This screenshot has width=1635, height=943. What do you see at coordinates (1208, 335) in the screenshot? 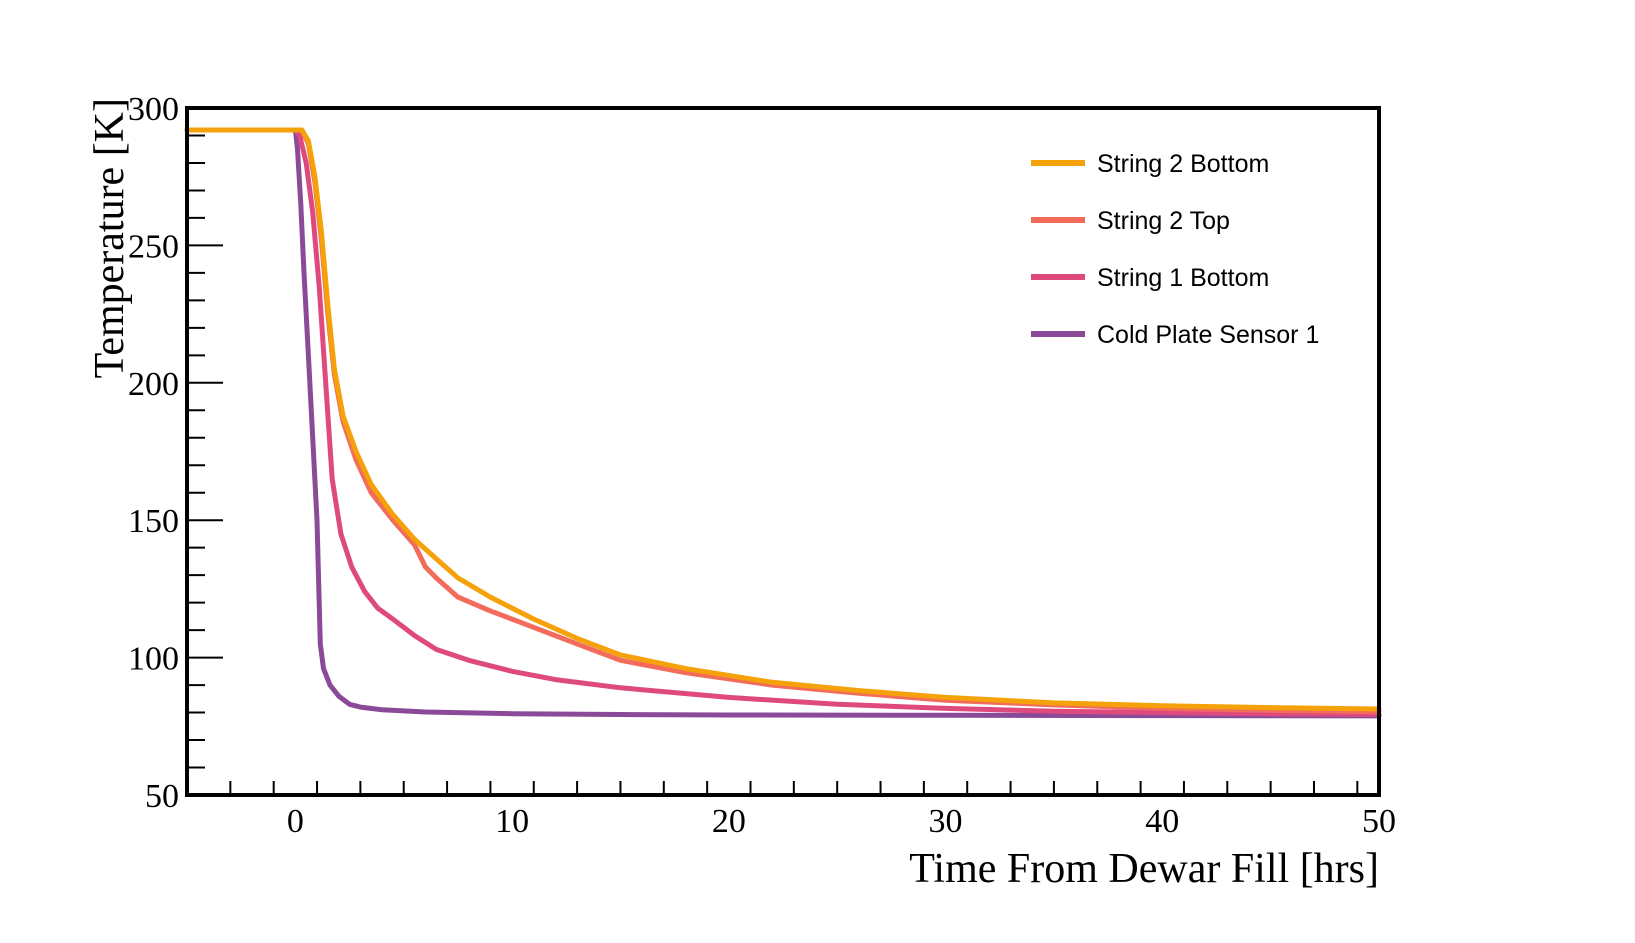
I see `legend-label: Cold Plate Sensor 1` at bounding box center [1208, 335].